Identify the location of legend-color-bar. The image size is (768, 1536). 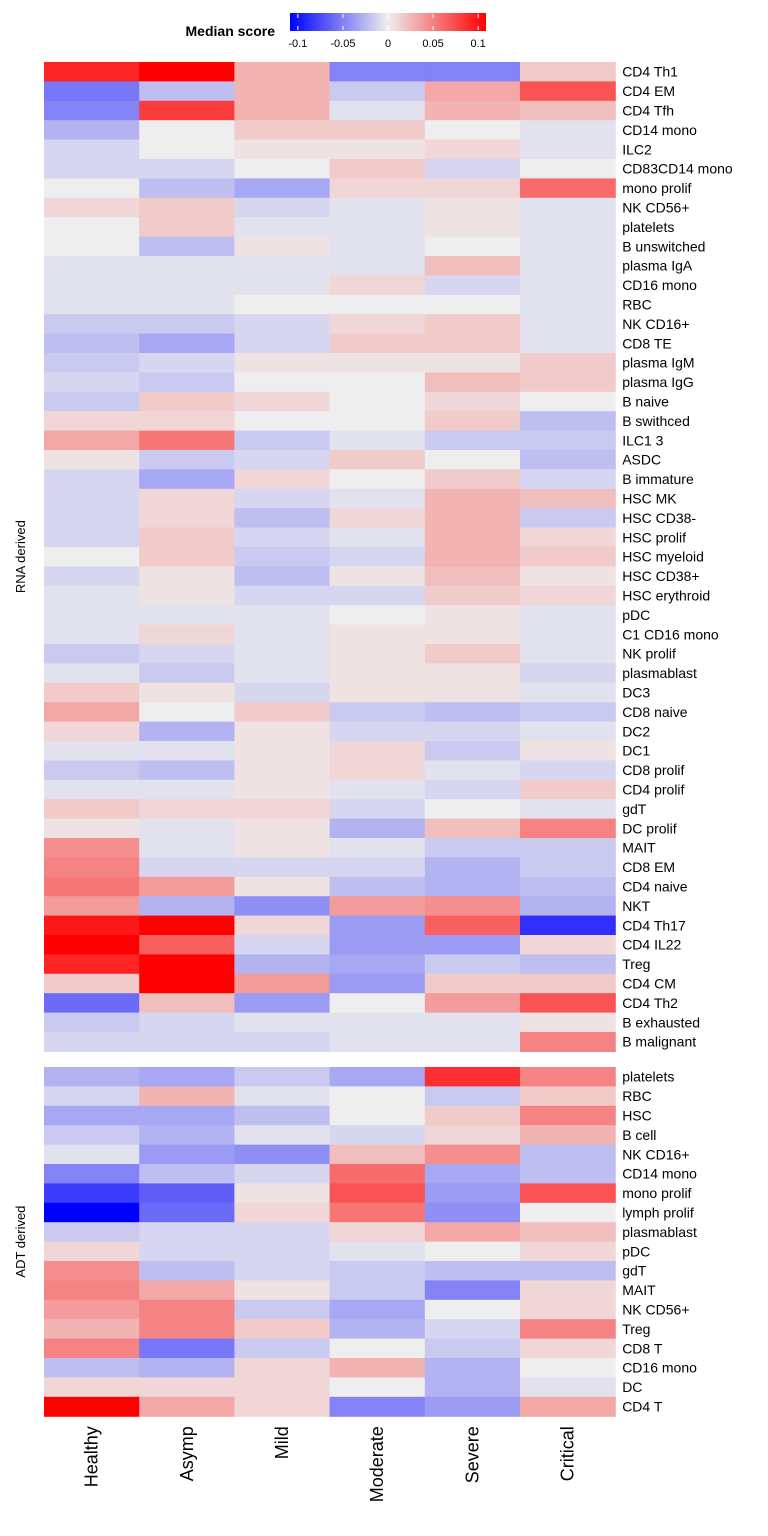
(388, 22).